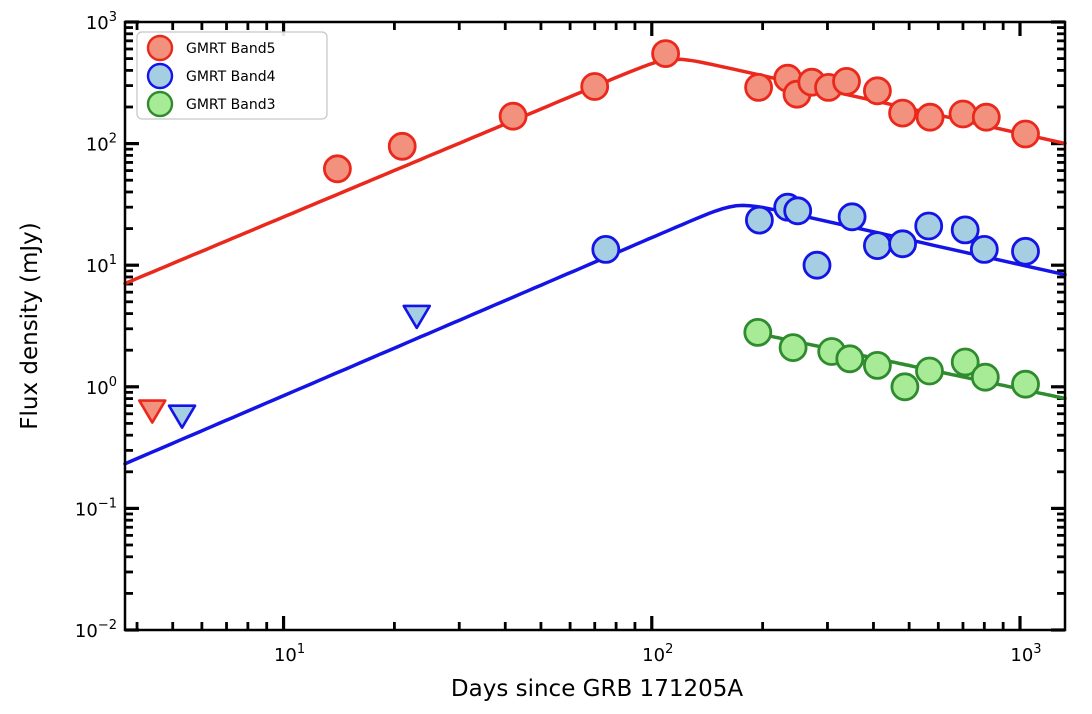 This screenshot has height=714, width=1092. I want to click on legend-entry-band5: GMRT Band5, so click(211, 48).